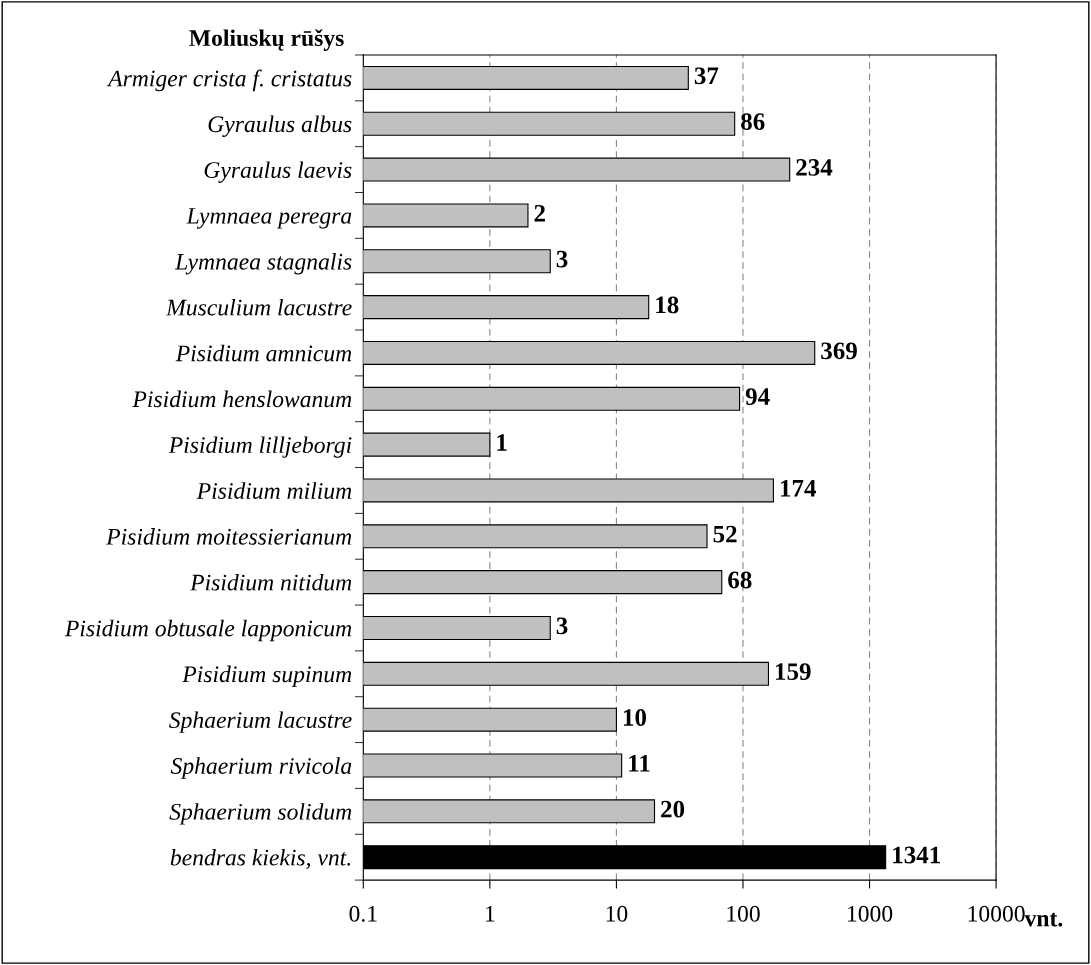  Describe the element at coordinates (725, 534) in the screenshot. I see `data-label: 52` at that location.